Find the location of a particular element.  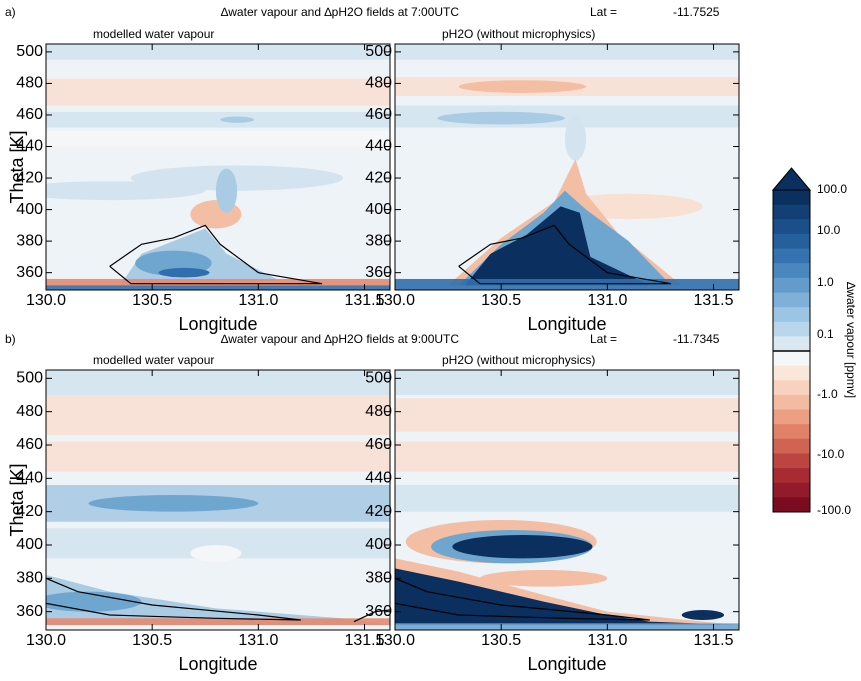

colorbar-tick-label: 1.0 is located at coordinates (825, 282).